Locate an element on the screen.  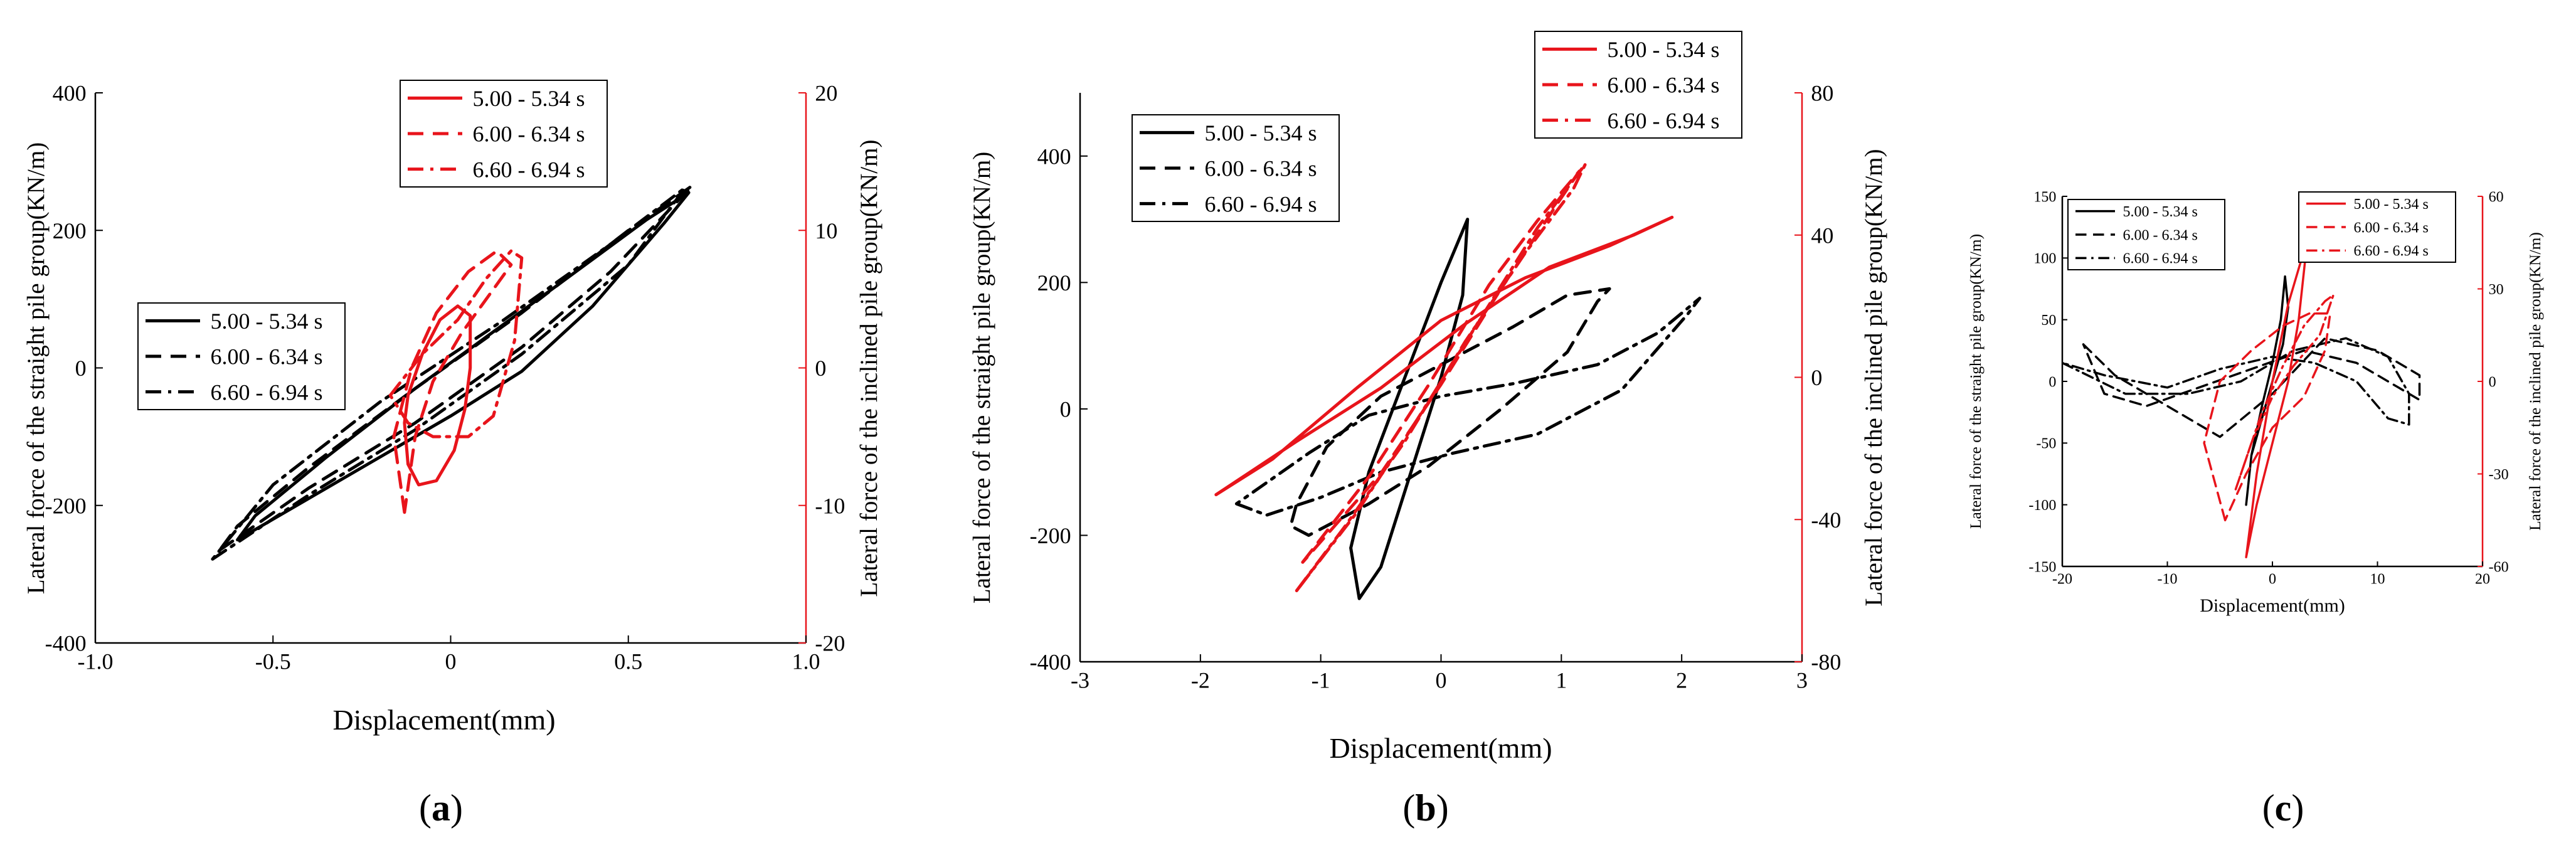
y-left-tick-label-2: -50 is located at coordinates (2046, 444).